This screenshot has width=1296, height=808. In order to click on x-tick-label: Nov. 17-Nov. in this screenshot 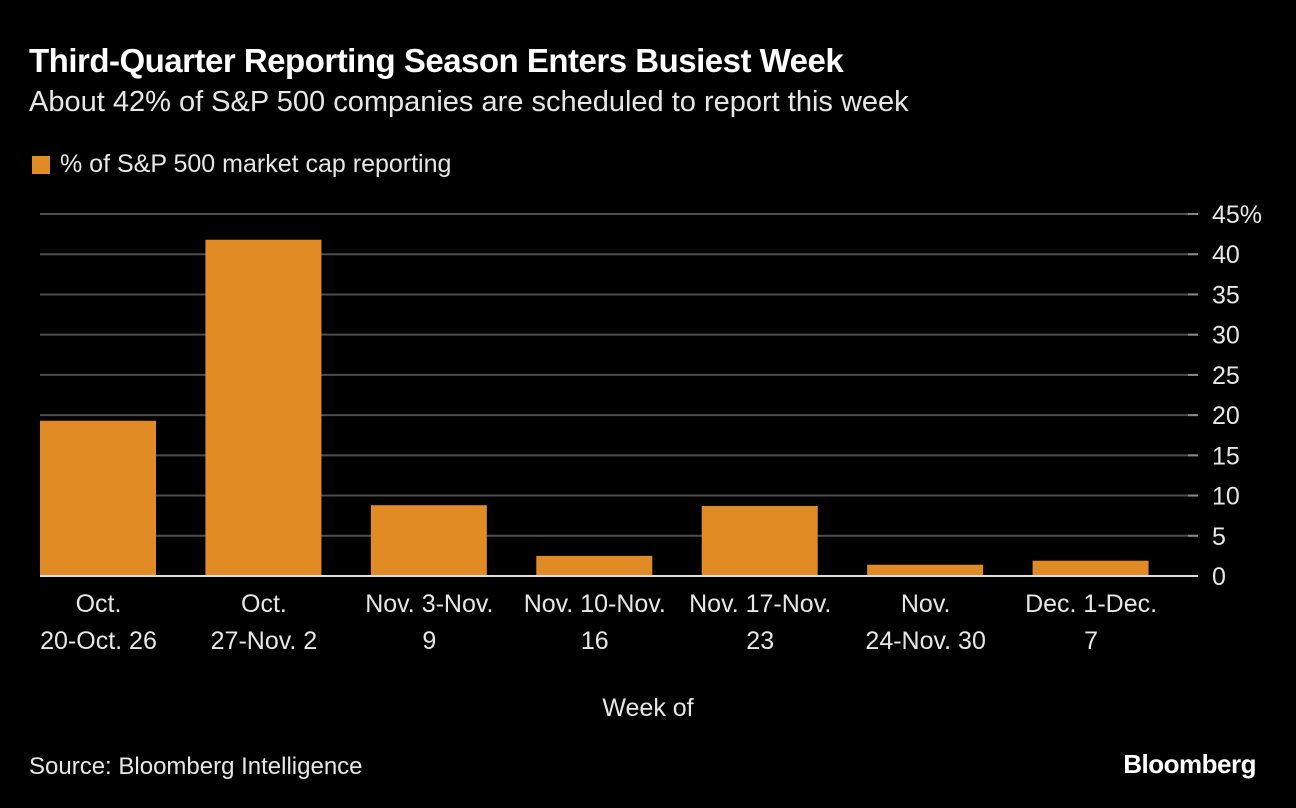, I will do `click(760, 604)`.